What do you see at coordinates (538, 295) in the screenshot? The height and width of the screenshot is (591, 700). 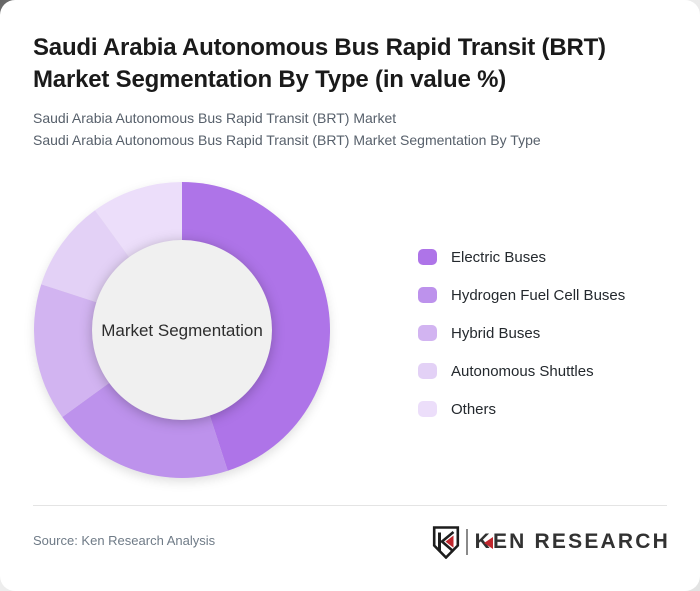 I see `legend-label-hydrogen-fuel-cell-buses: Hydrogen Fuel Cell Buses` at bounding box center [538, 295].